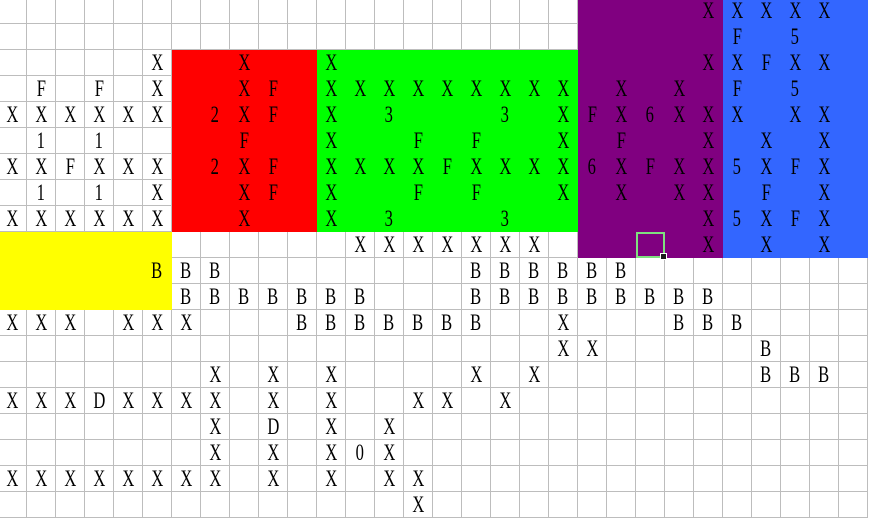 The image size is (870, 520). I want to click on cell-r14-c27: B, so click(795, 375).